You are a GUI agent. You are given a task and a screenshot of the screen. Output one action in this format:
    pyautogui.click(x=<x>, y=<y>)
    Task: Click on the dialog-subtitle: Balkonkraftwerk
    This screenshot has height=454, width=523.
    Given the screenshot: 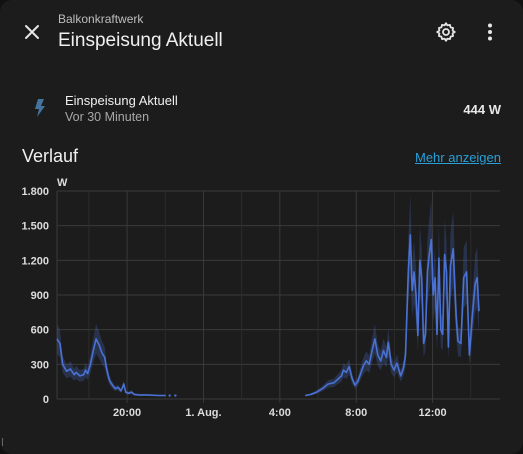 What is the action you would take?
    pyautogui.click(x=101, y=19)
    